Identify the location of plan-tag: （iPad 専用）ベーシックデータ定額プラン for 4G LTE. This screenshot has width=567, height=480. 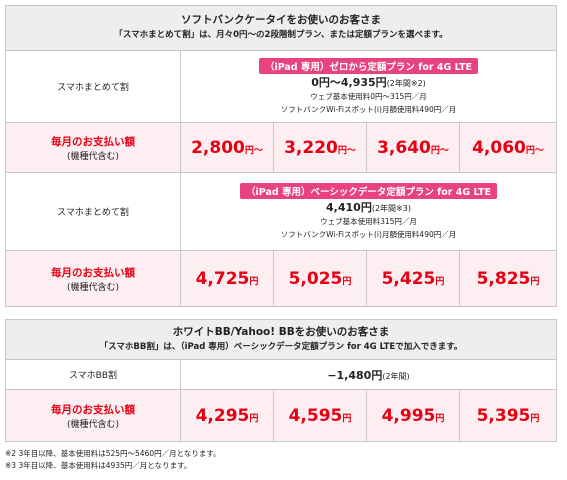
(368, 190).